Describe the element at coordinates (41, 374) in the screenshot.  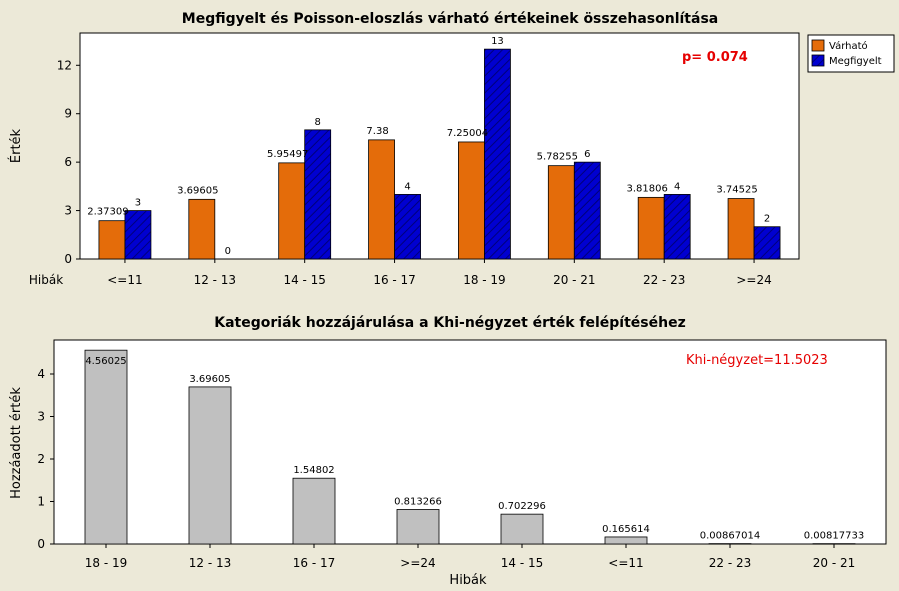
I see `chart2-ytick-label: 4` at that location.